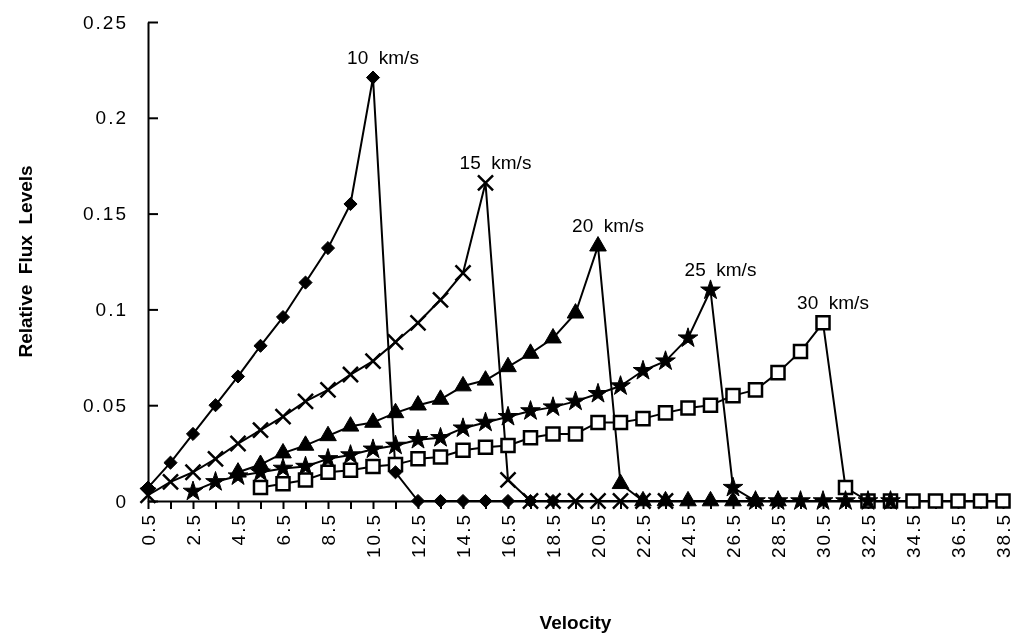 This screenshot has width=1020, height=637. What do you see at coordinates (689, 535) in the screenshot?
I see `x-tick-label: 24.5` at bounding box center [689, 535].